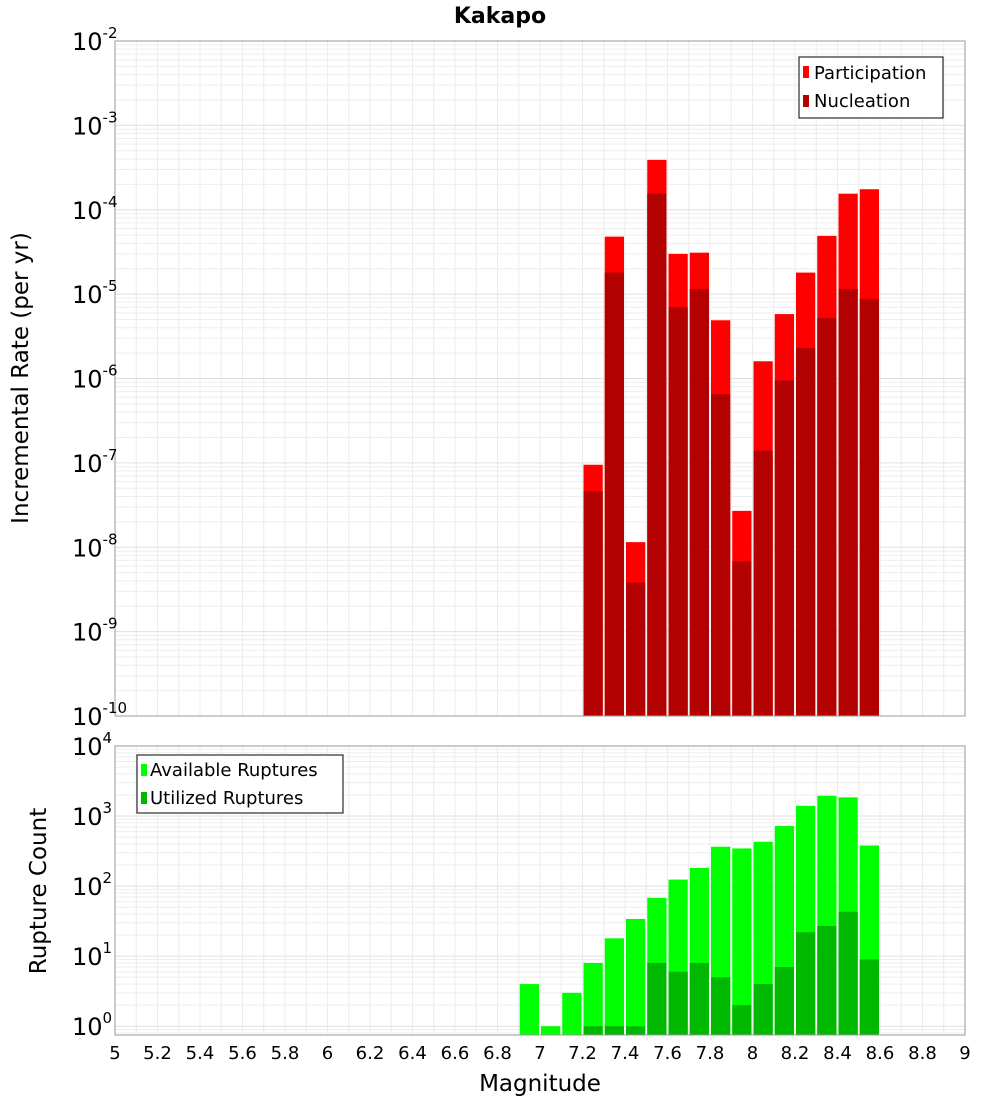  Describe the element at coordinates (862, 101) in the screenshot. I see `legend-label-nucleation: Nucleation` at that location.